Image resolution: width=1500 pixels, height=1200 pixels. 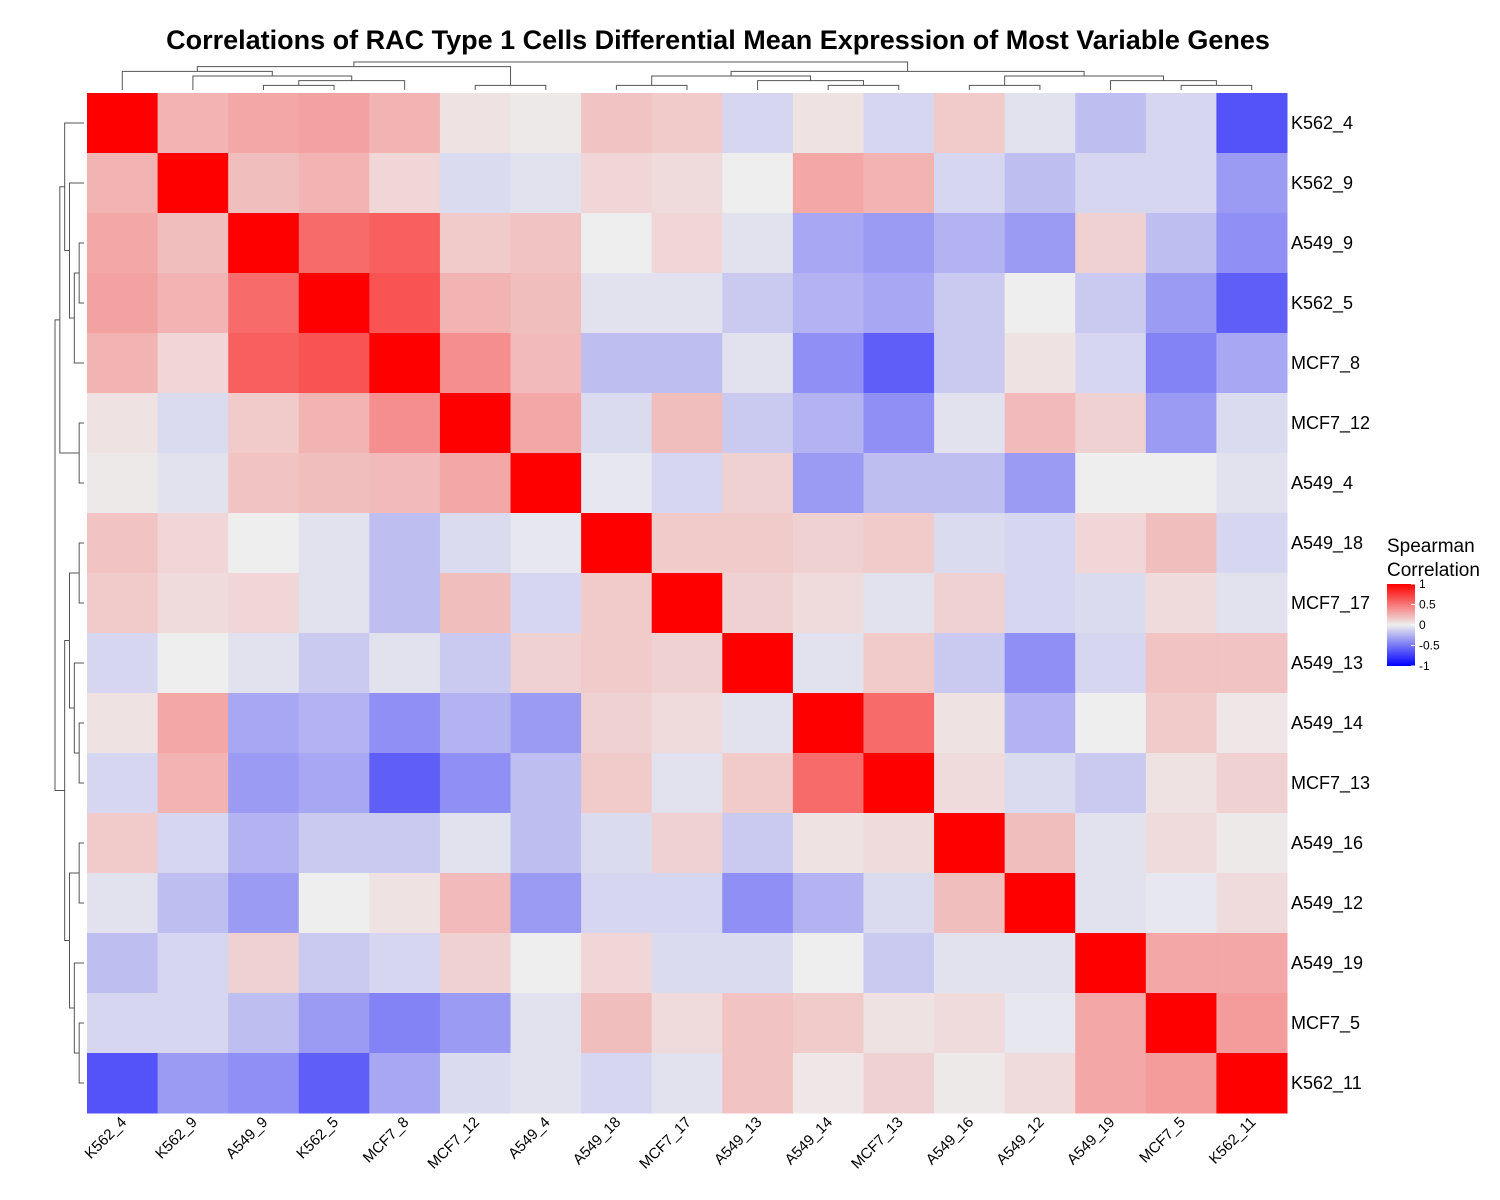 What do you see at coordinates (1322, 123) in the screenshot?
I see `row-label: K562_4` at bounding box center [1322, 123].